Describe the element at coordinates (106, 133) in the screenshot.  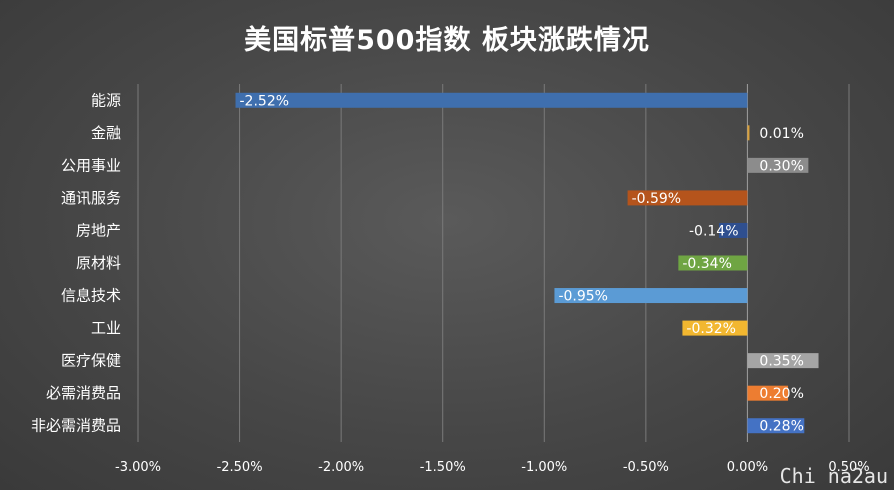
I see `category-label: 金融` at that location.